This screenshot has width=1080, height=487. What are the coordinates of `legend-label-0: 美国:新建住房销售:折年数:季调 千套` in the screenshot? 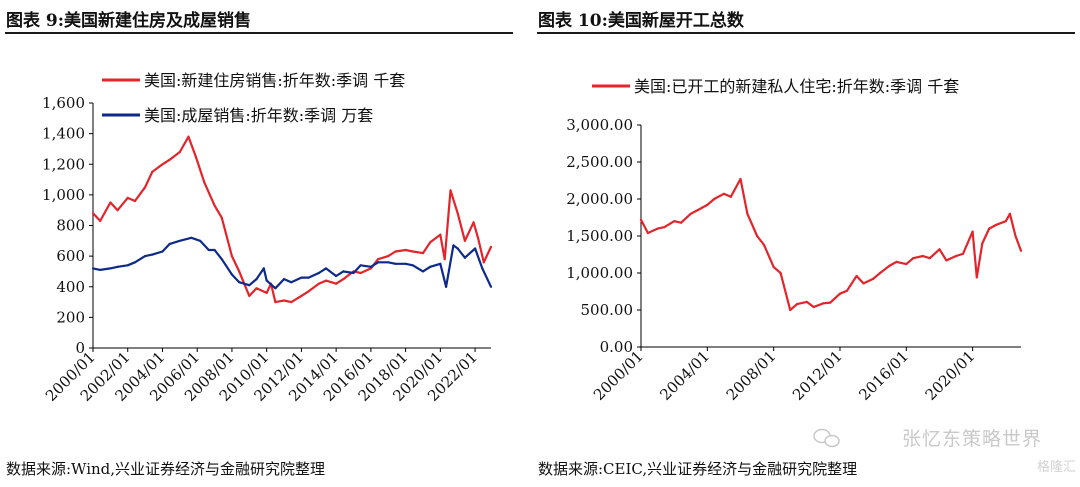 It's located at (274, 80).